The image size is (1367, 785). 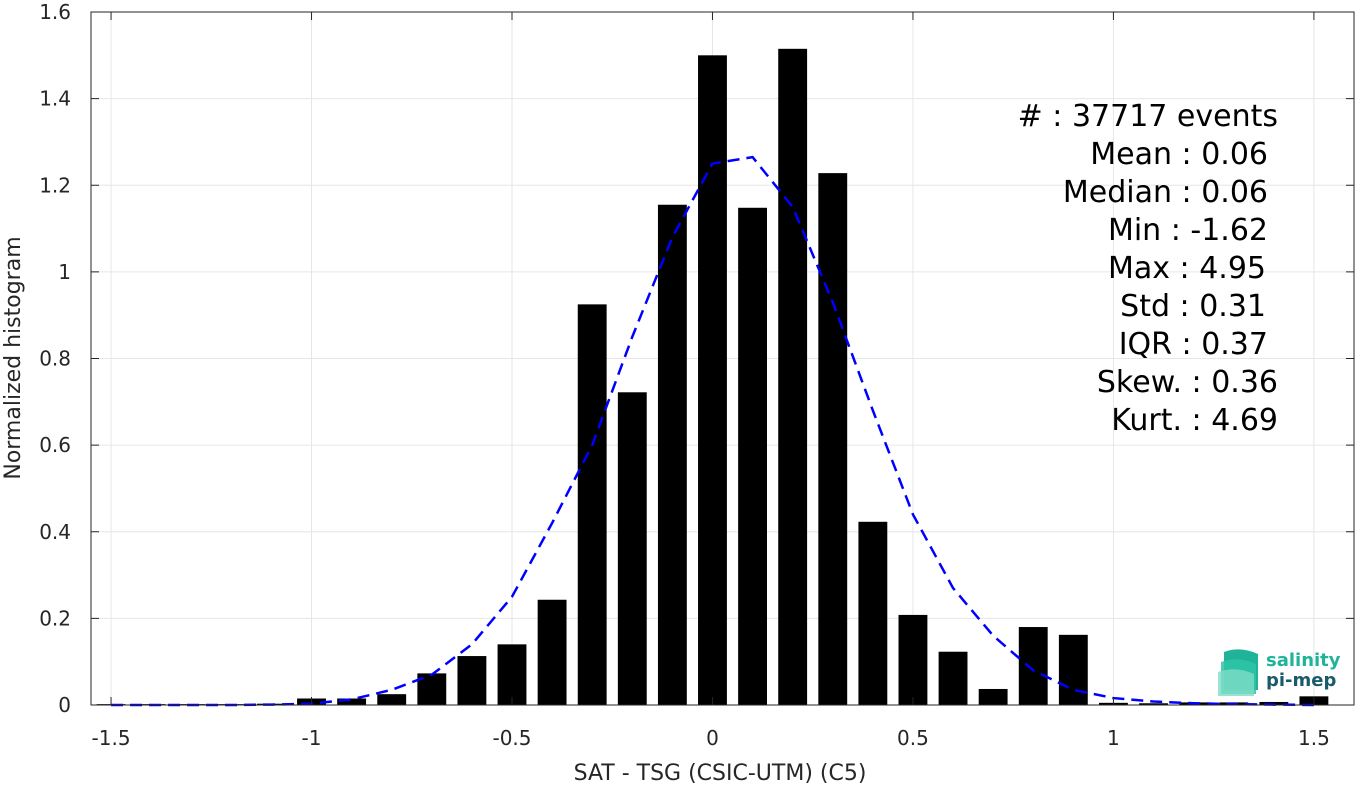 What do you see at coordinates (55, 532) in the screenshot?
I see `y-tick-label: 0.4` at bounding box center [55, 532].